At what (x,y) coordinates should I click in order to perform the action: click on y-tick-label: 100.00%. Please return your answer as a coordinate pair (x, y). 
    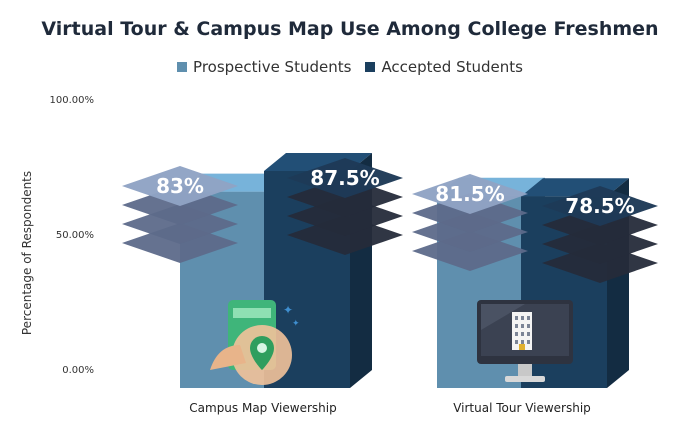
    Looking at the image, I should click on (72, 100).